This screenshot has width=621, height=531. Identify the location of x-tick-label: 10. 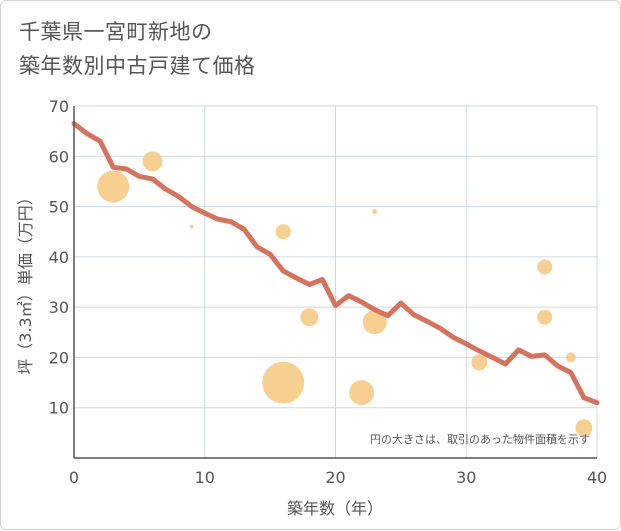
(205, 477).